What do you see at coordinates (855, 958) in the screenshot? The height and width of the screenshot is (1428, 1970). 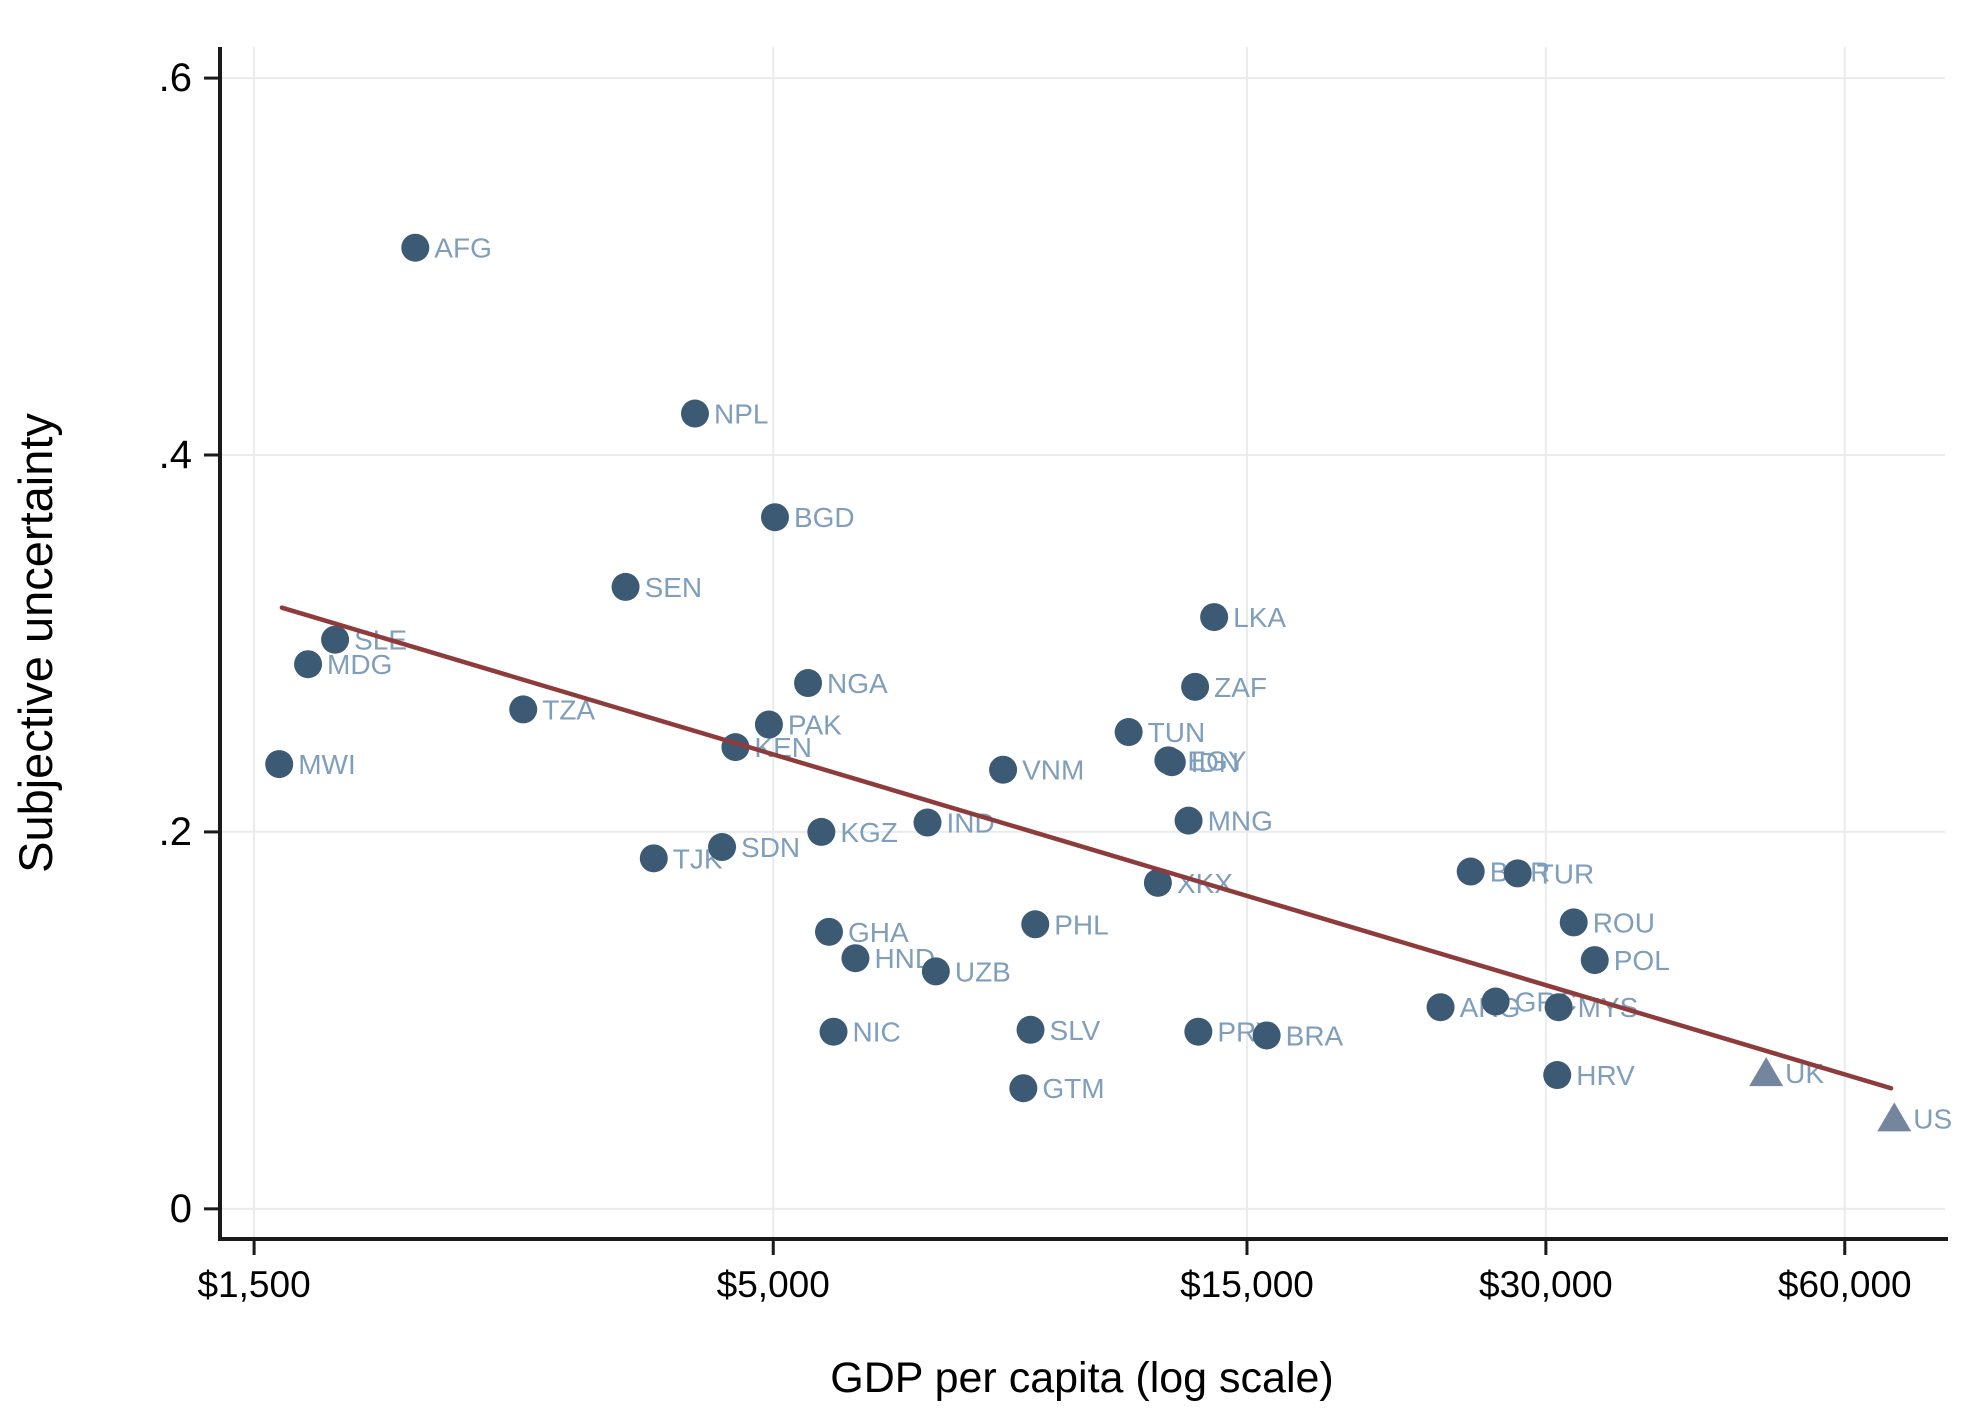 I see `data-point-HND` at bounding box center [855, 958].